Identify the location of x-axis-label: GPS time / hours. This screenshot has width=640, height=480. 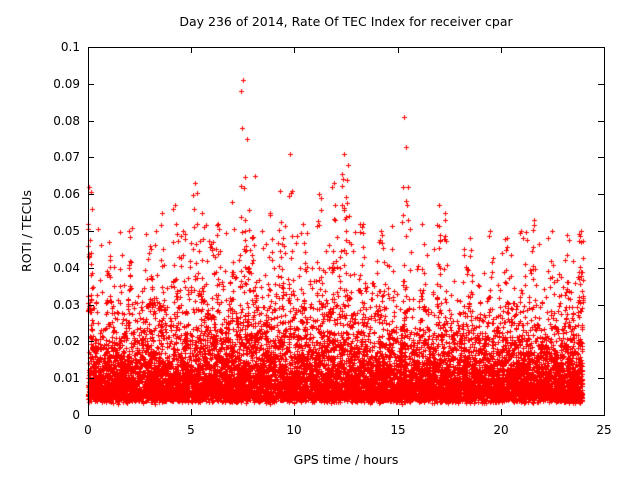
(346, 459).